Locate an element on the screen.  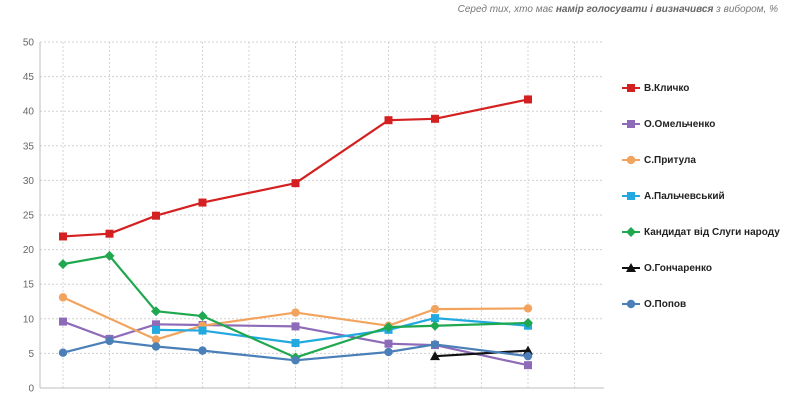
legend-item: О.Попов is located at coordinates (654, 304).